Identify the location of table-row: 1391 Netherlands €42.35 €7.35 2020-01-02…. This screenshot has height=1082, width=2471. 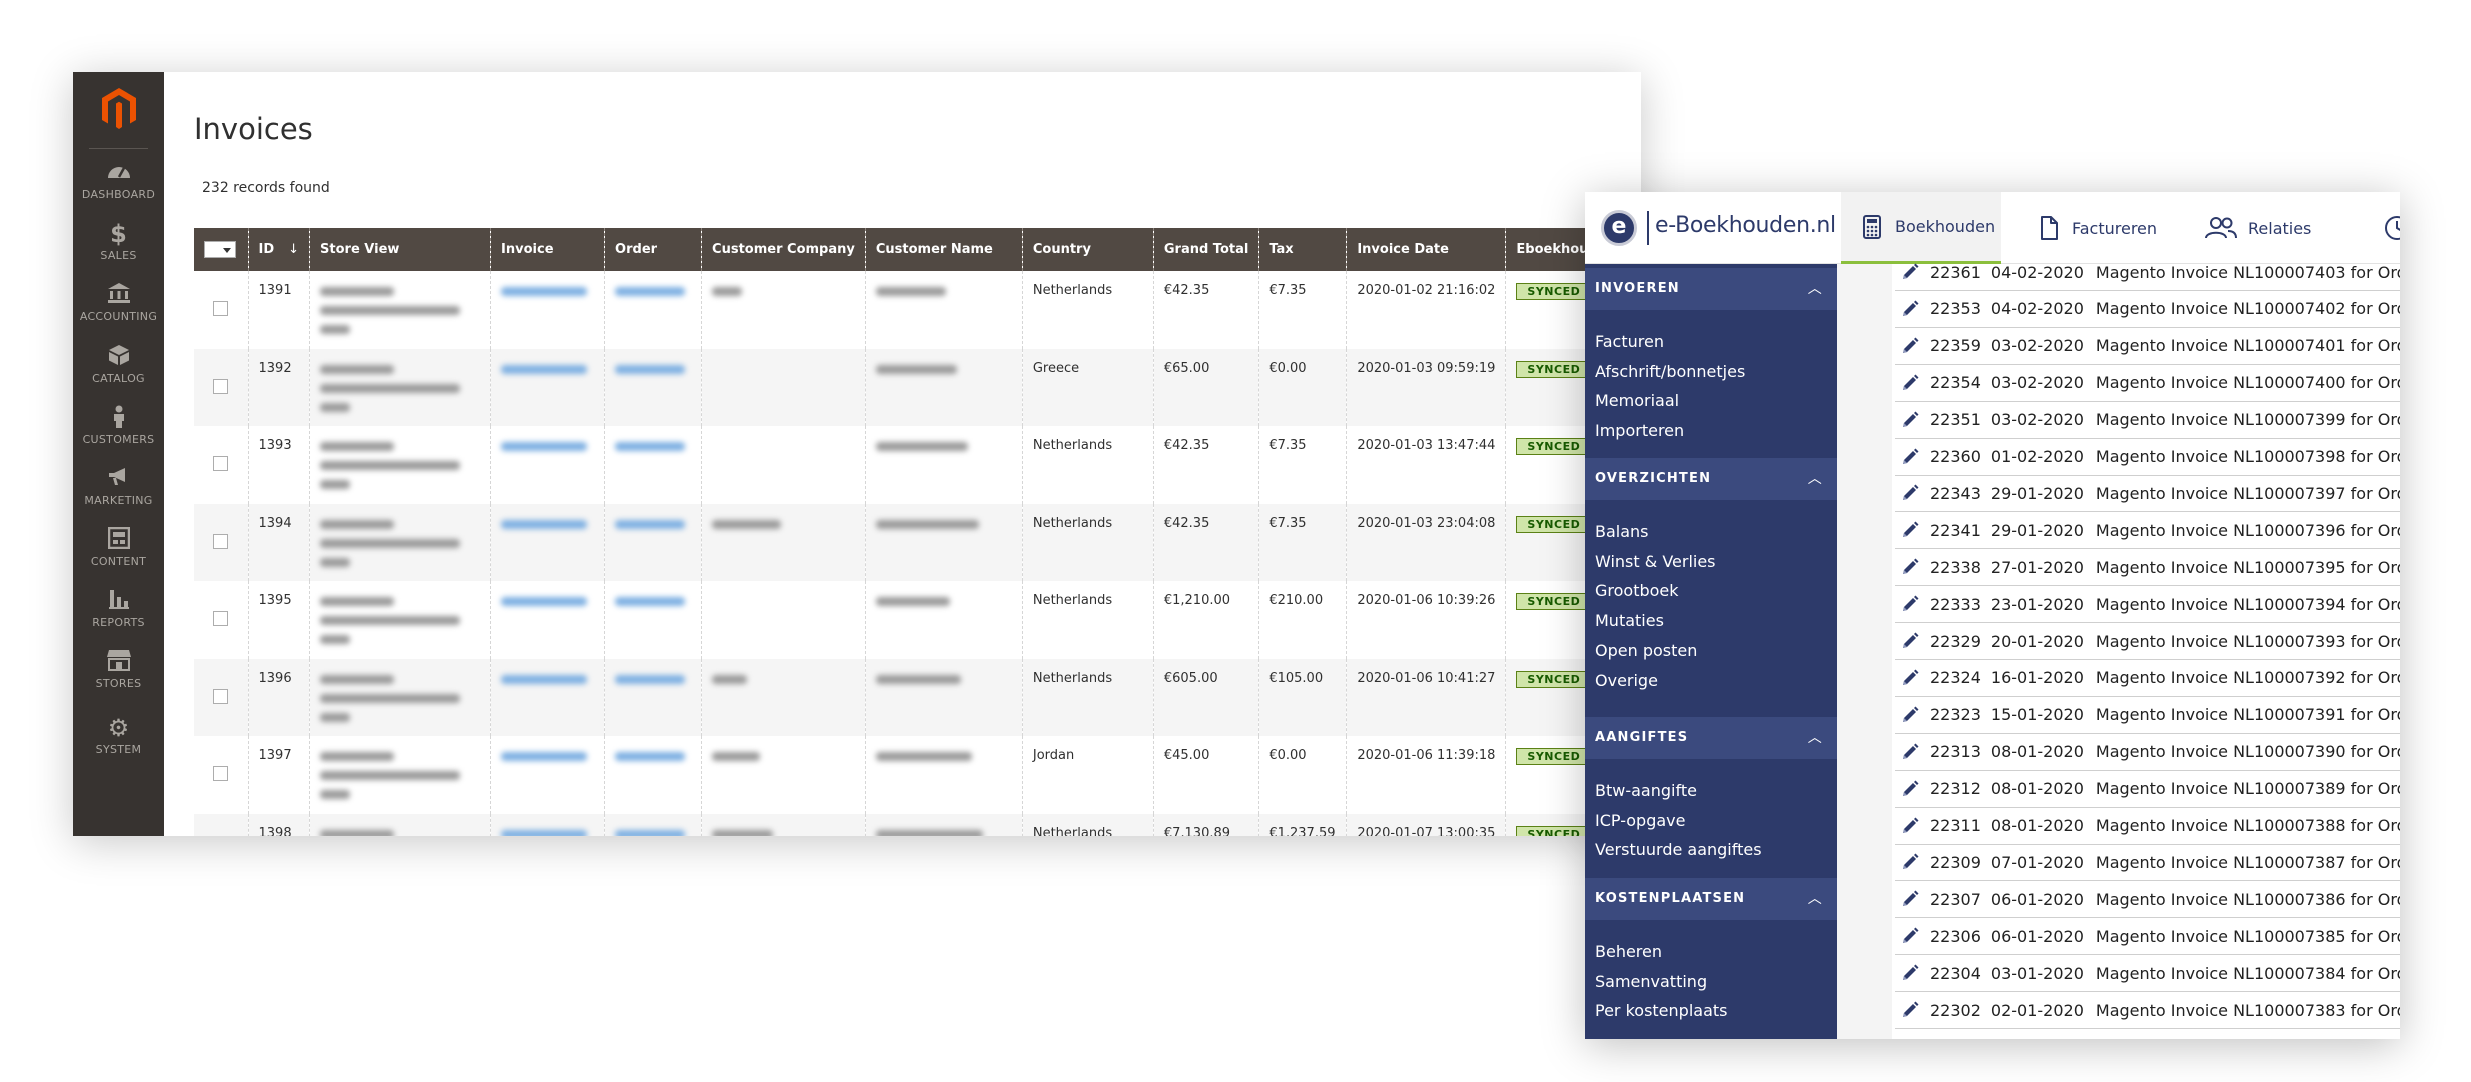
(910, 310).